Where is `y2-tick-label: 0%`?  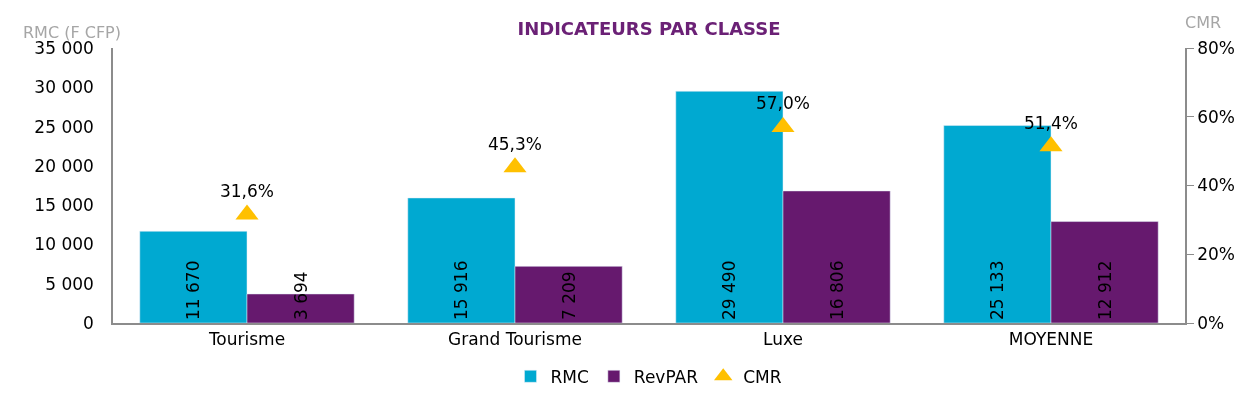
y2-tick-label: 0% is located at coordinates (1211, 322).